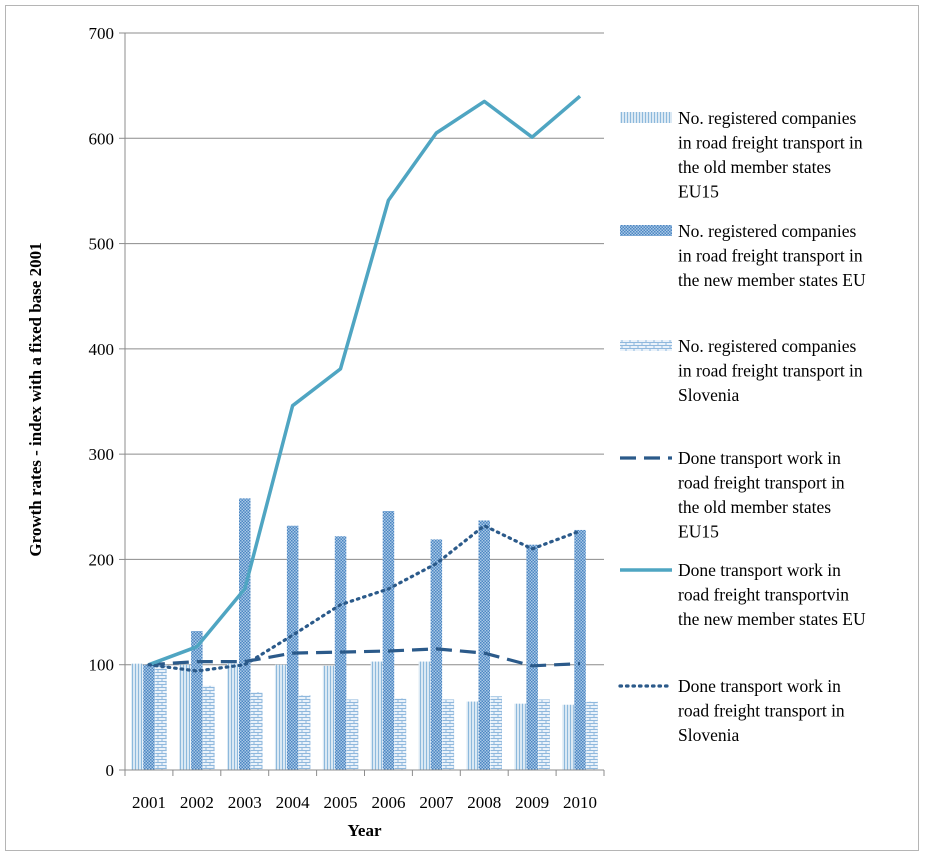  Describe the element at coordinates (149, 802) in the screenshot. I see `x-tick-label: 2001` at that location.